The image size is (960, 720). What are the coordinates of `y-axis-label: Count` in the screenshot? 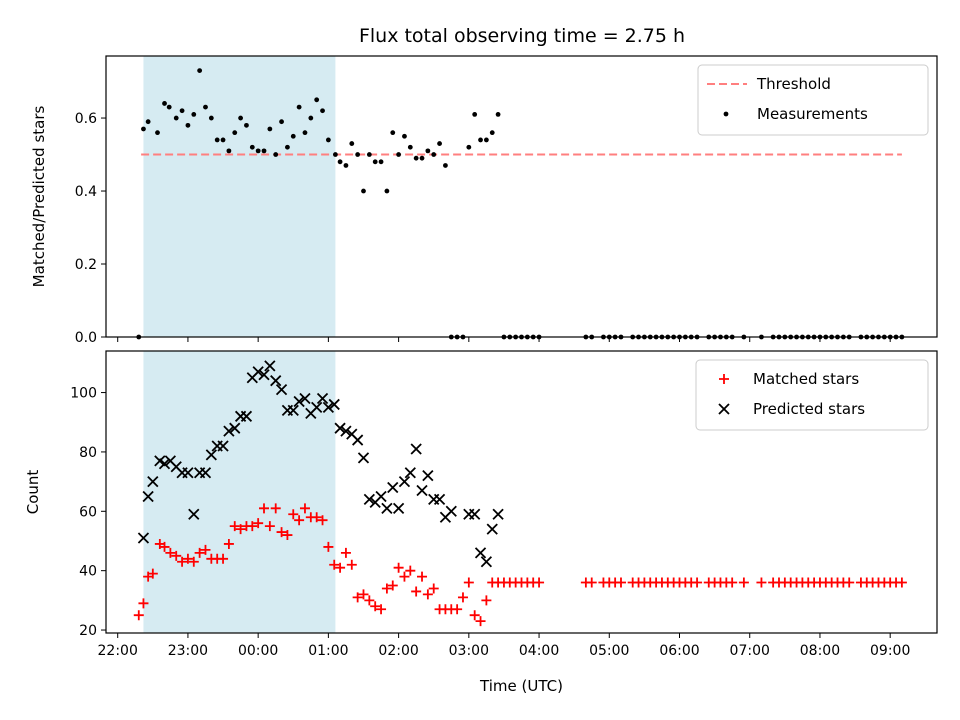 It's located at (33, 492).